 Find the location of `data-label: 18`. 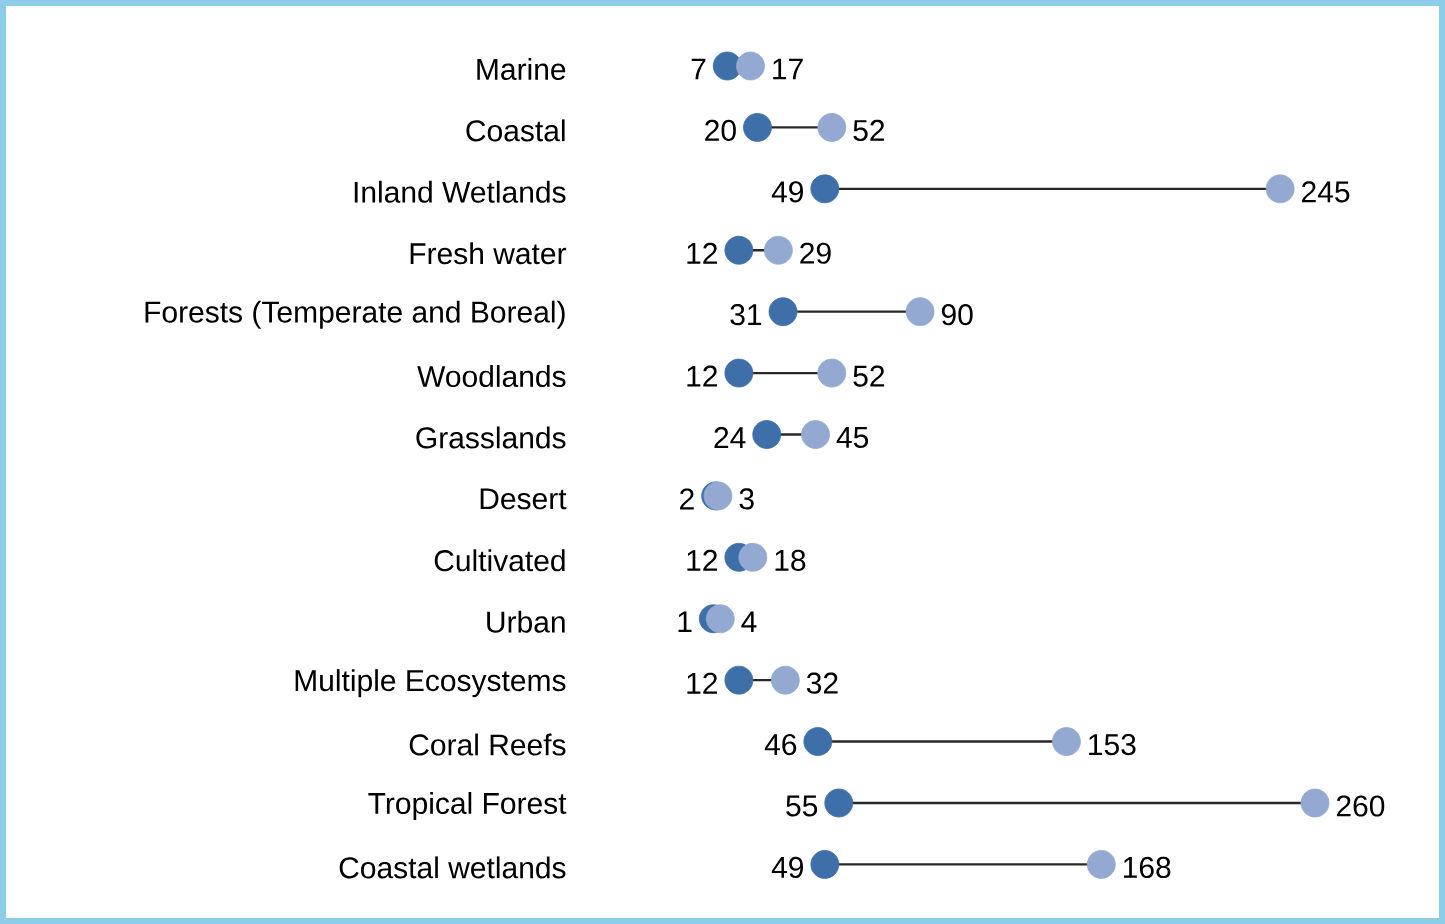

data-label: 18 is located at coordinates (790, 560).